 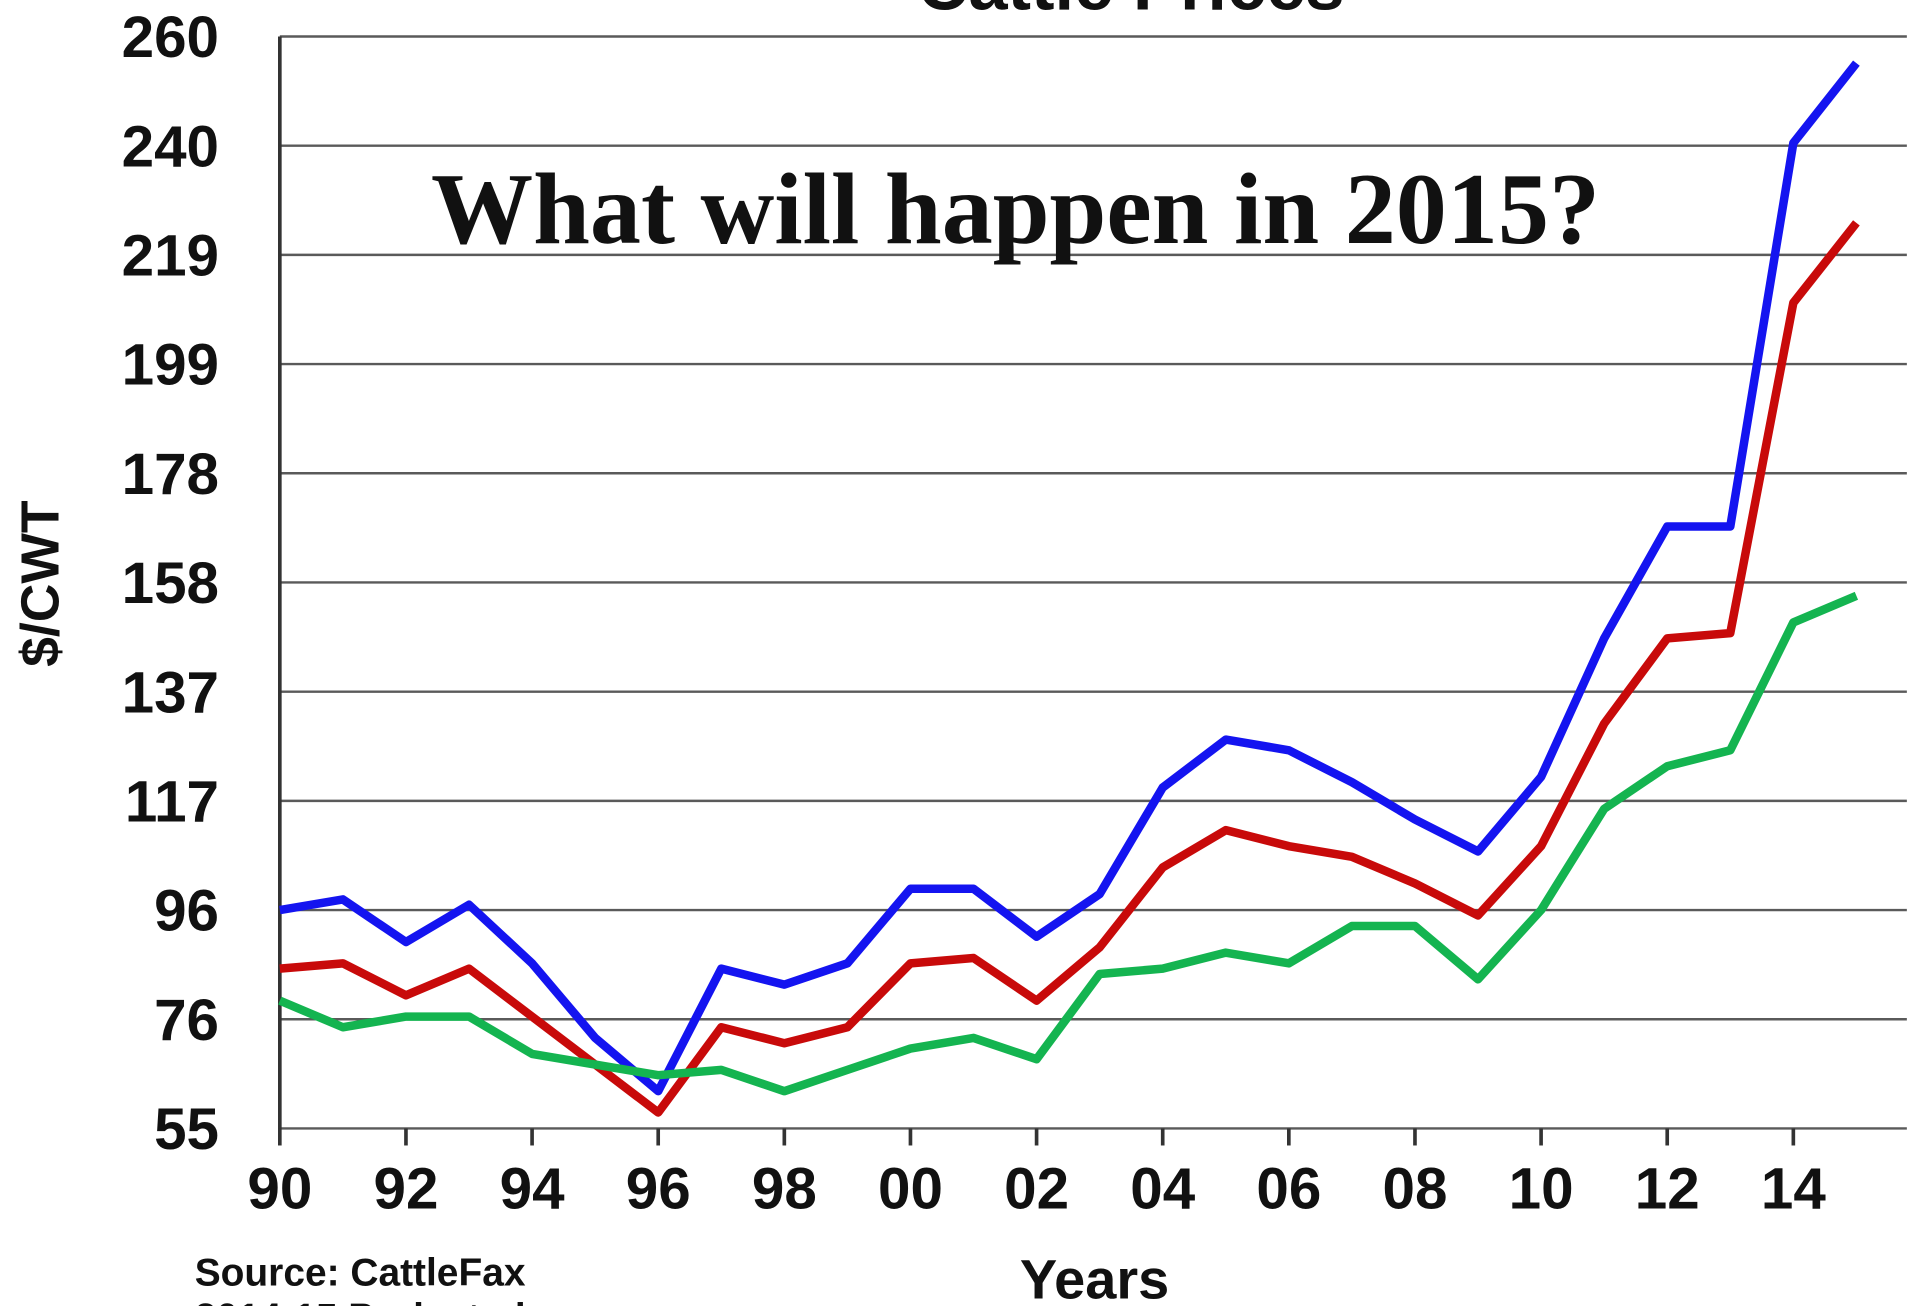 I want to click on x-axis-label: Years, so click(x=1094, y=1277).